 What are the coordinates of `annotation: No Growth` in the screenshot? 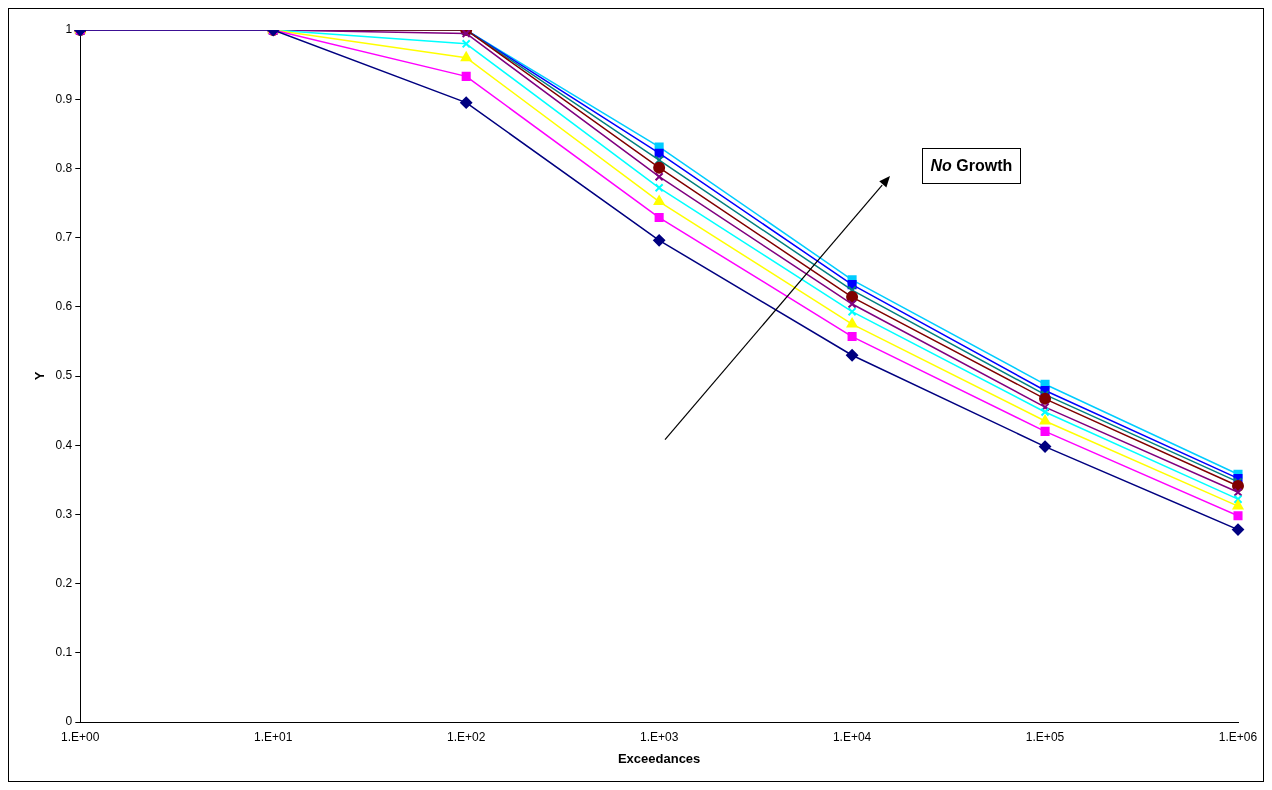 It's located at (971, 165).